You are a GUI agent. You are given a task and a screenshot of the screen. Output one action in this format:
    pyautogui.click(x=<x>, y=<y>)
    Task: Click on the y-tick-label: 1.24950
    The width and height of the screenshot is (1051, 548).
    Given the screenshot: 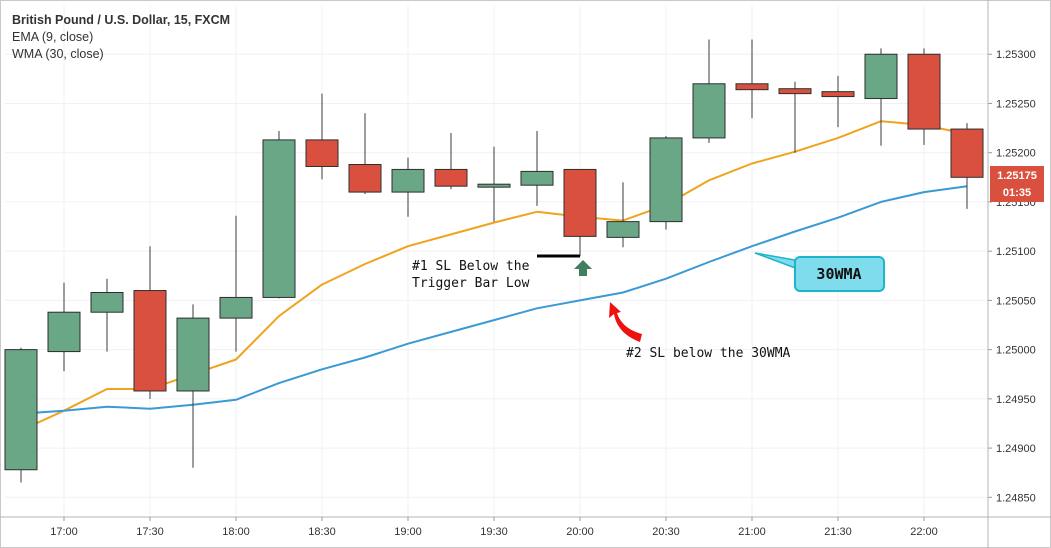 What is the action you would take?
    pyautogui.click(x=1016, y=400)
    